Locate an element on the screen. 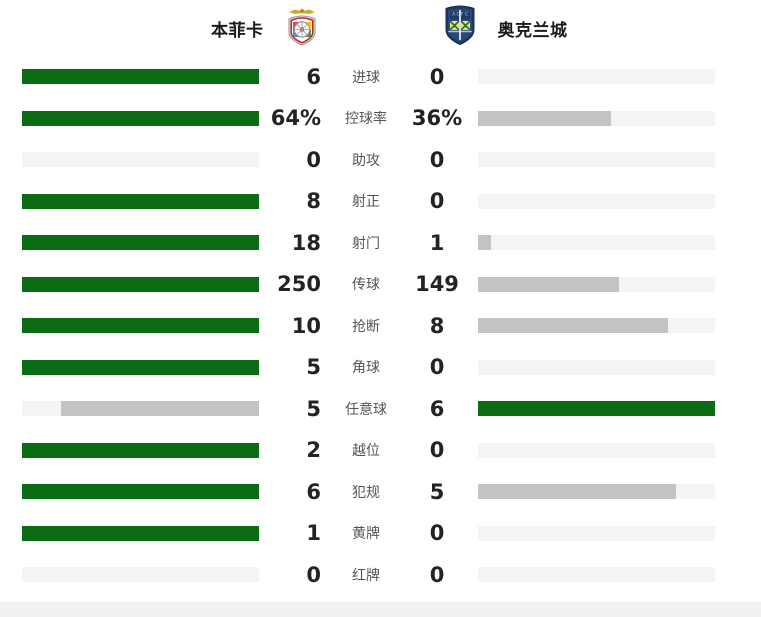  stat-label: 黄牌 is located at coordinates (366, 534).